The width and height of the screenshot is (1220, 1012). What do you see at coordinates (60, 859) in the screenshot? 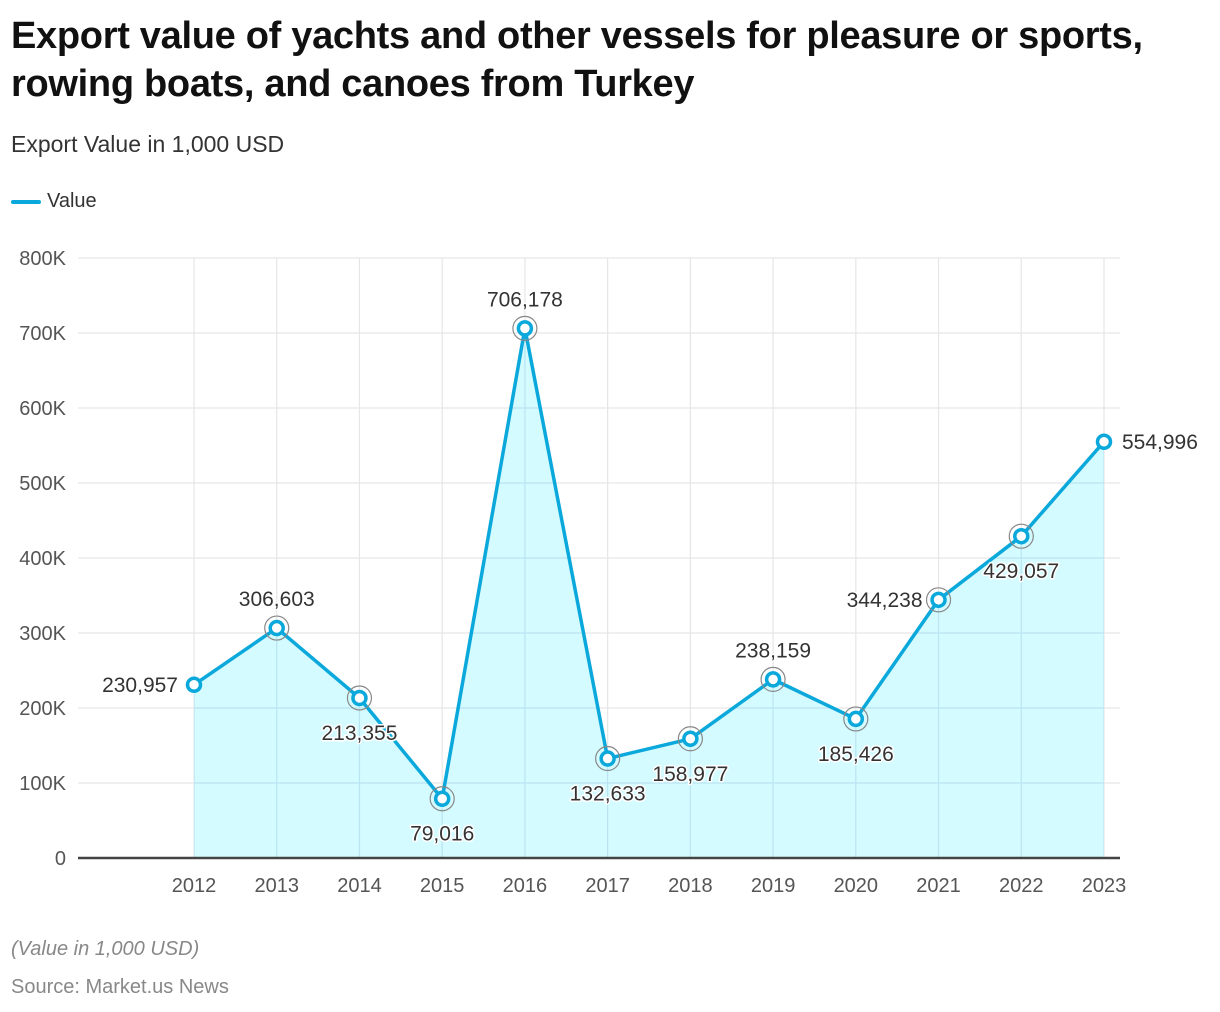
I see `y-tick-label: 0` at bounding box center [60, 859].